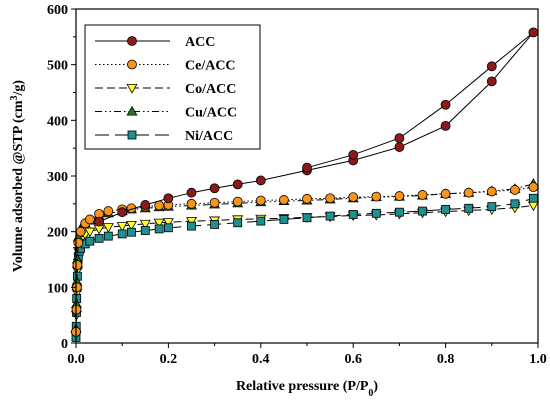 The width and height of the screenshot is (550, 400). I want to click on y-tick-label: 200, so click(57, 233).